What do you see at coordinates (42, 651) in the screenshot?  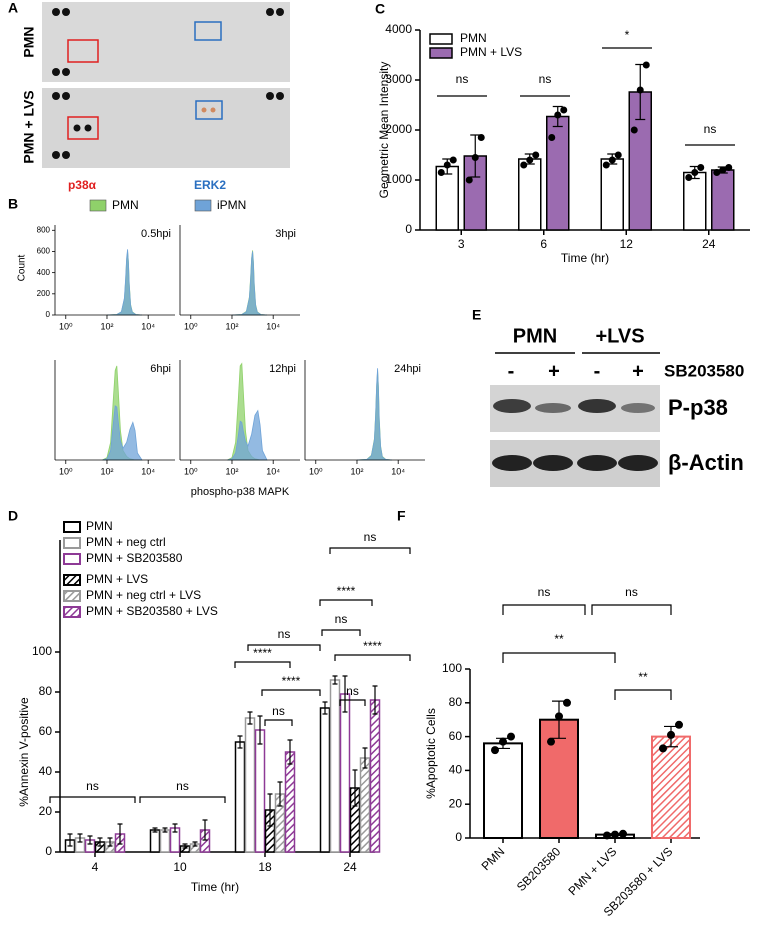 I see `y-tick-label: 100` at bounding box center [42, 651].